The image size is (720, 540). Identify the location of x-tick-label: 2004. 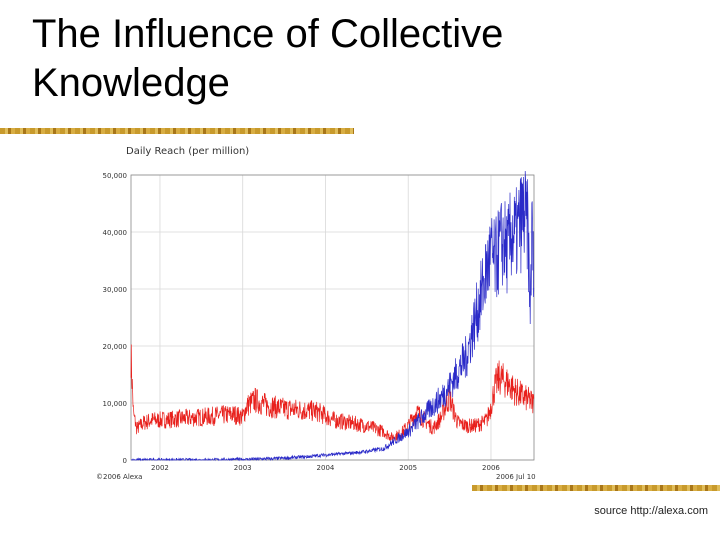
(326, 468).